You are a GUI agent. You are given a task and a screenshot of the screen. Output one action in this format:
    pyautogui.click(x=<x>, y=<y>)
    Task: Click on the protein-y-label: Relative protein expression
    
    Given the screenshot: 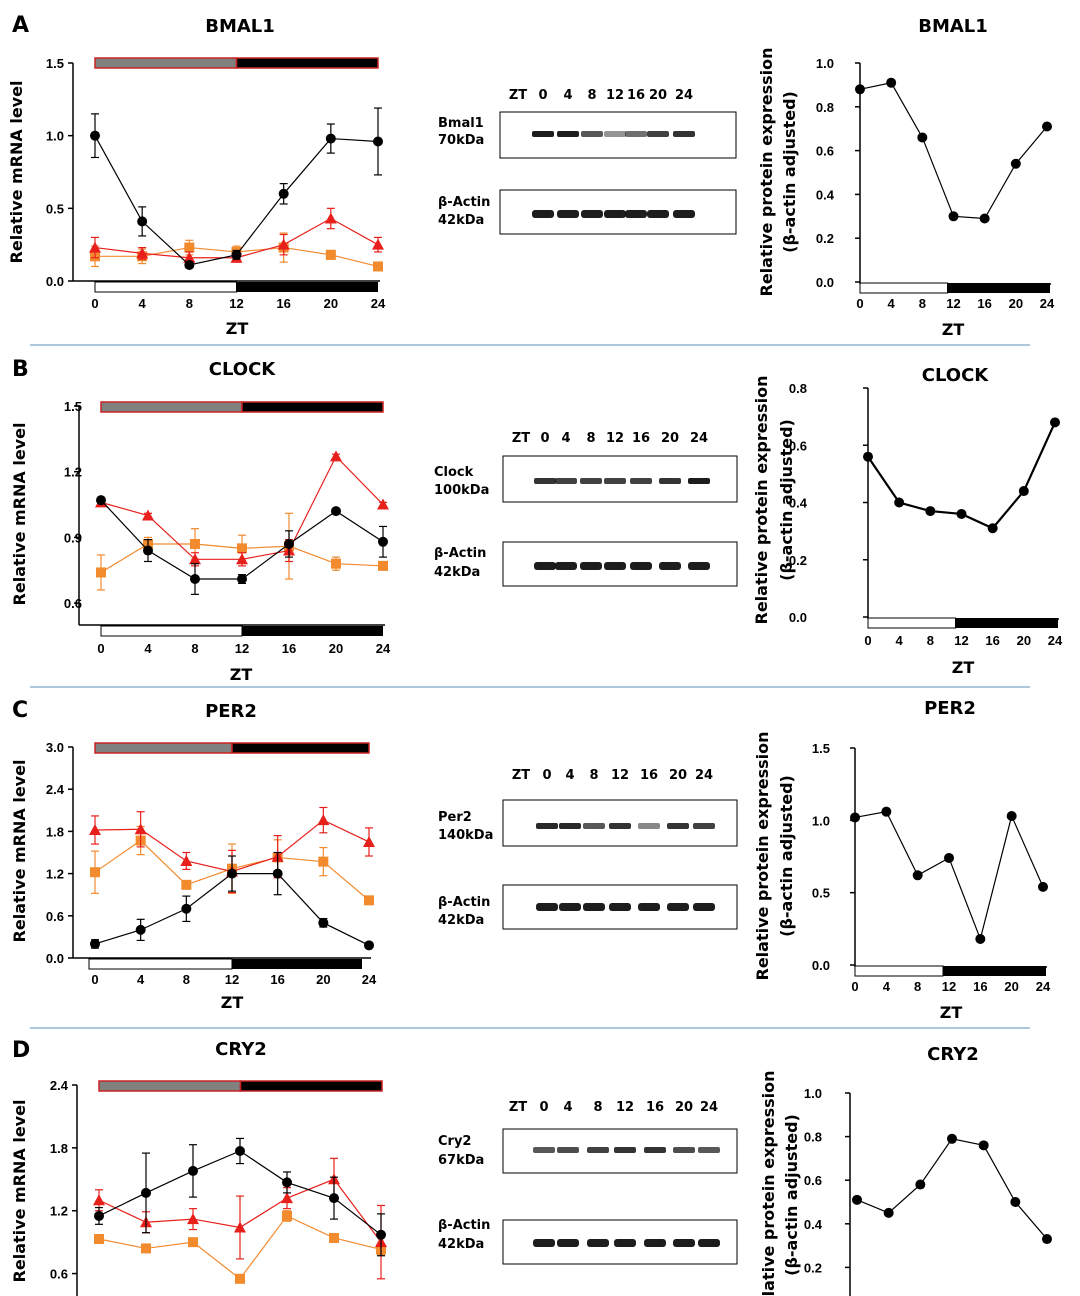 What is the action you would take?
    pyautogui.click(x=761, y=500)
    